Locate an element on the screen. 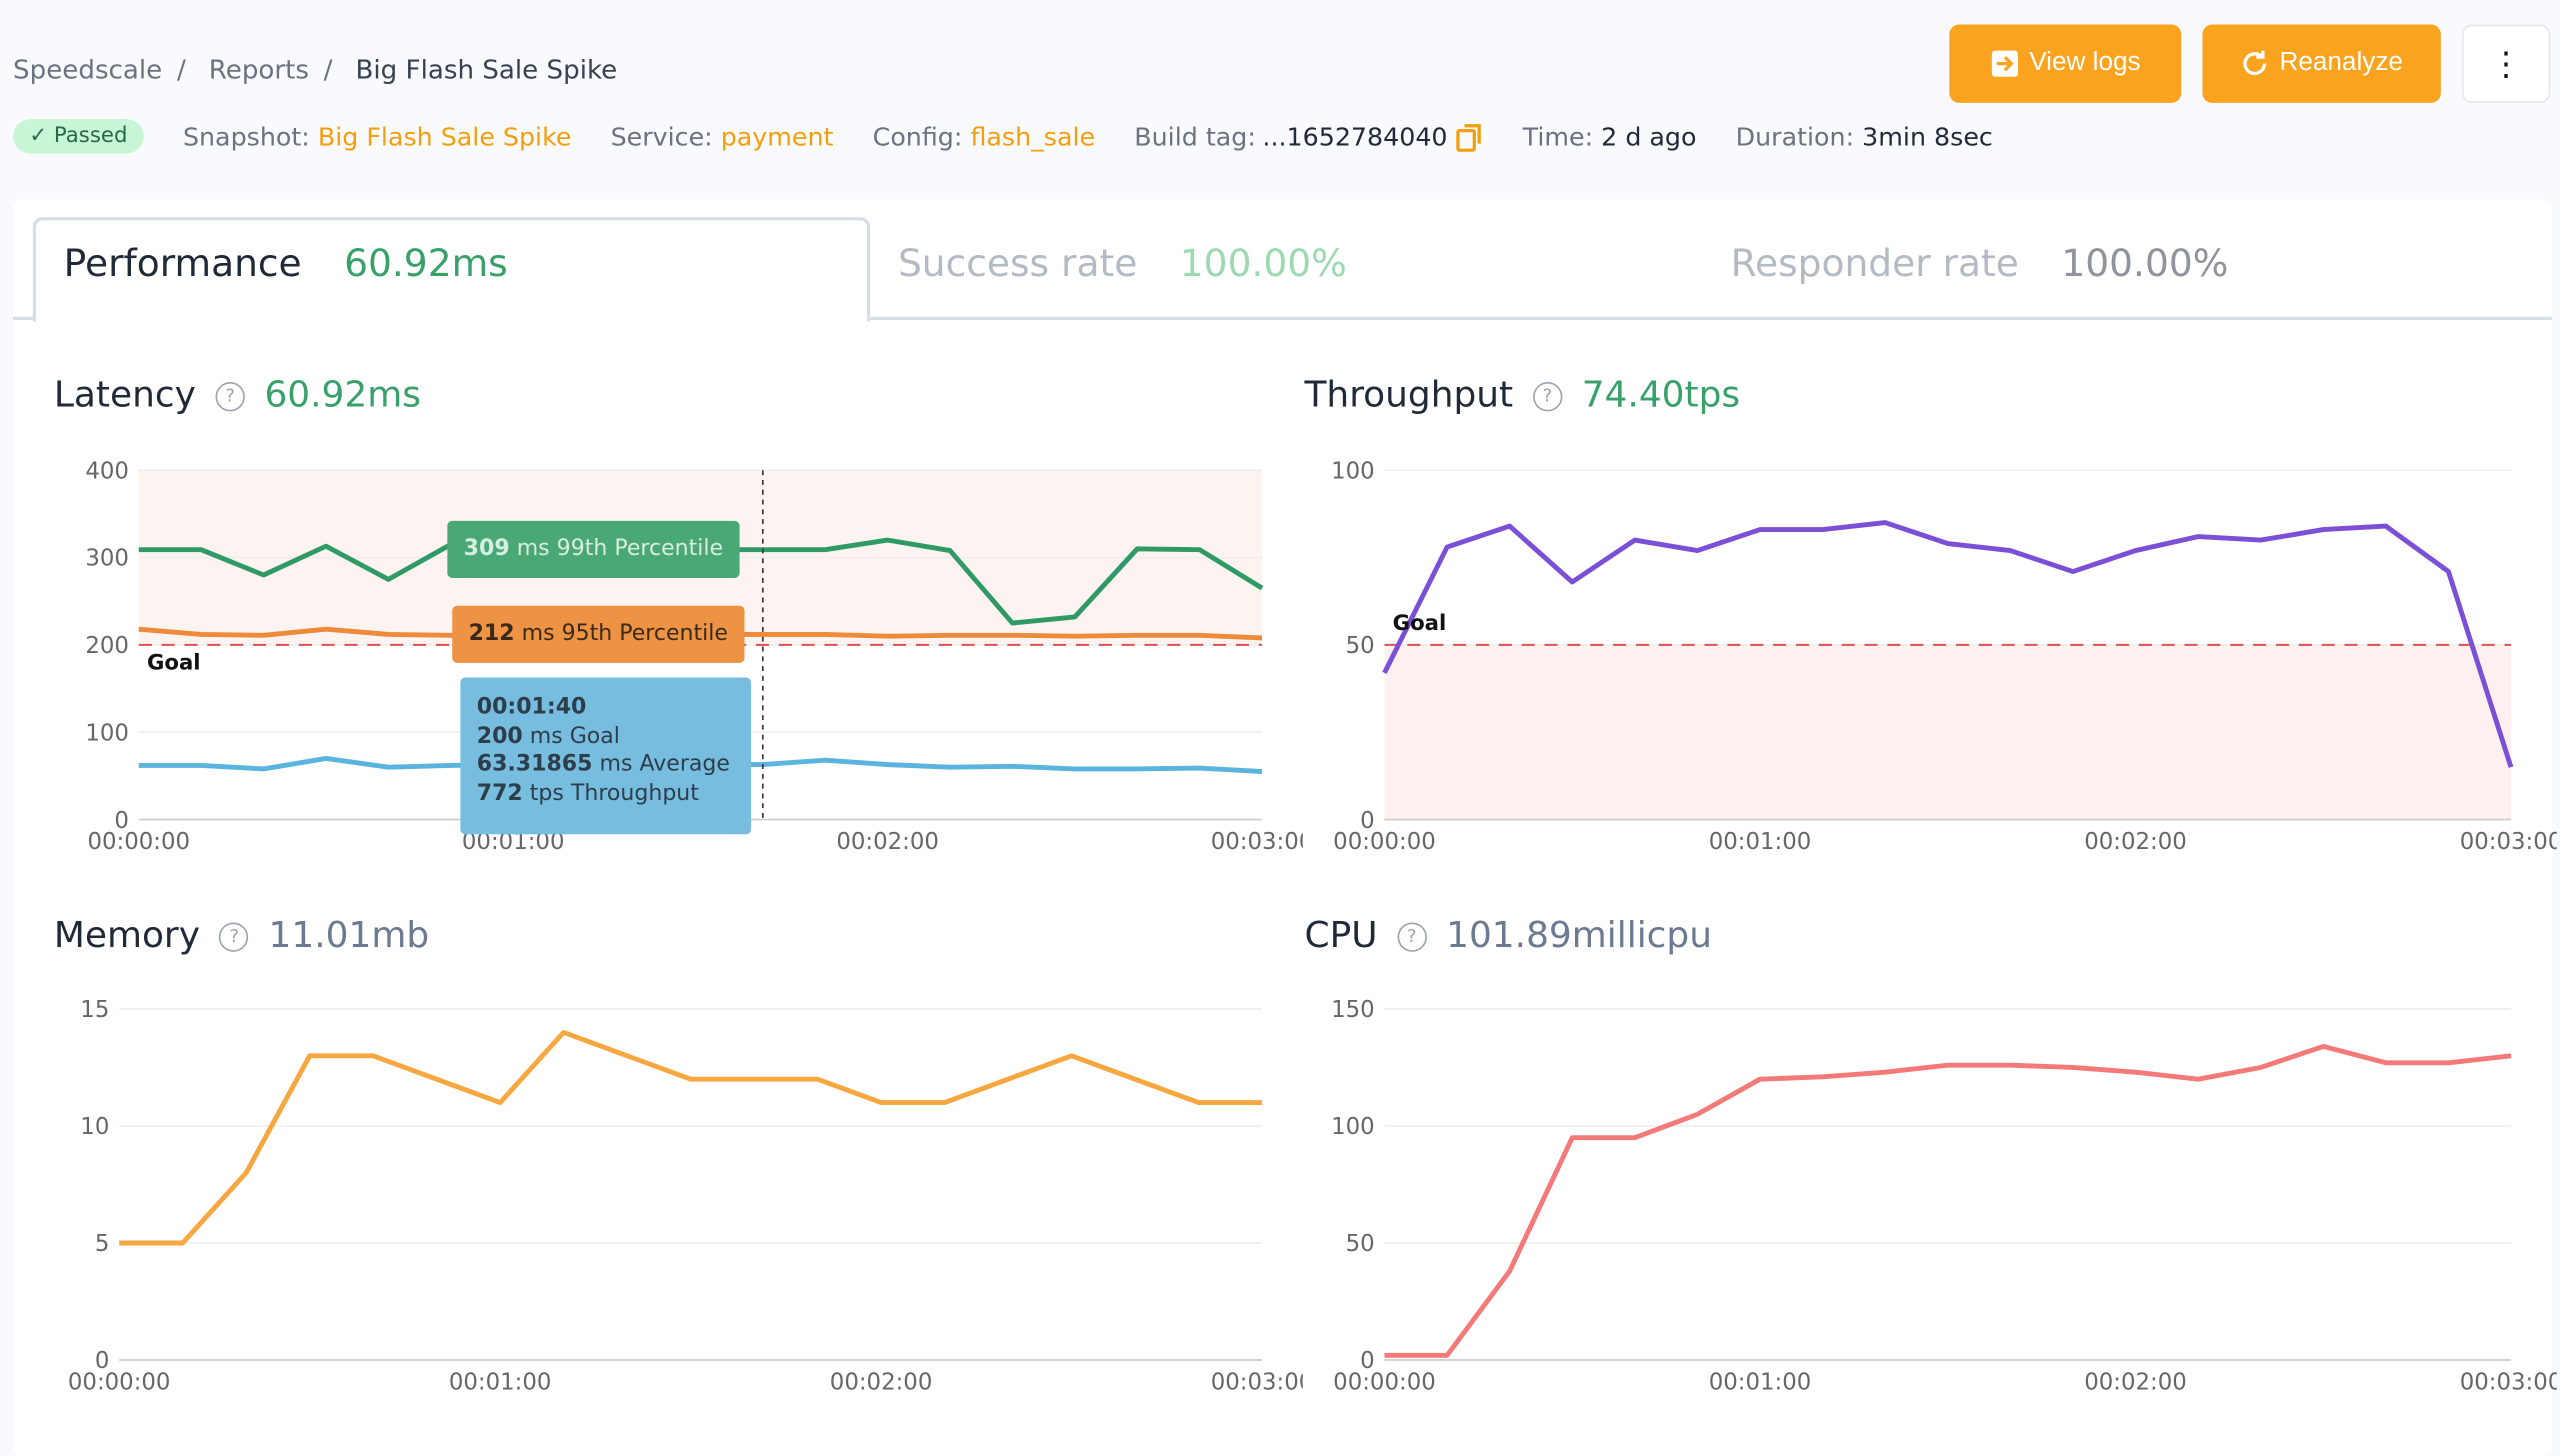 The image size is (2560, 1456). duration-value: 3min 8sec is located at coordinates (1927, 136).